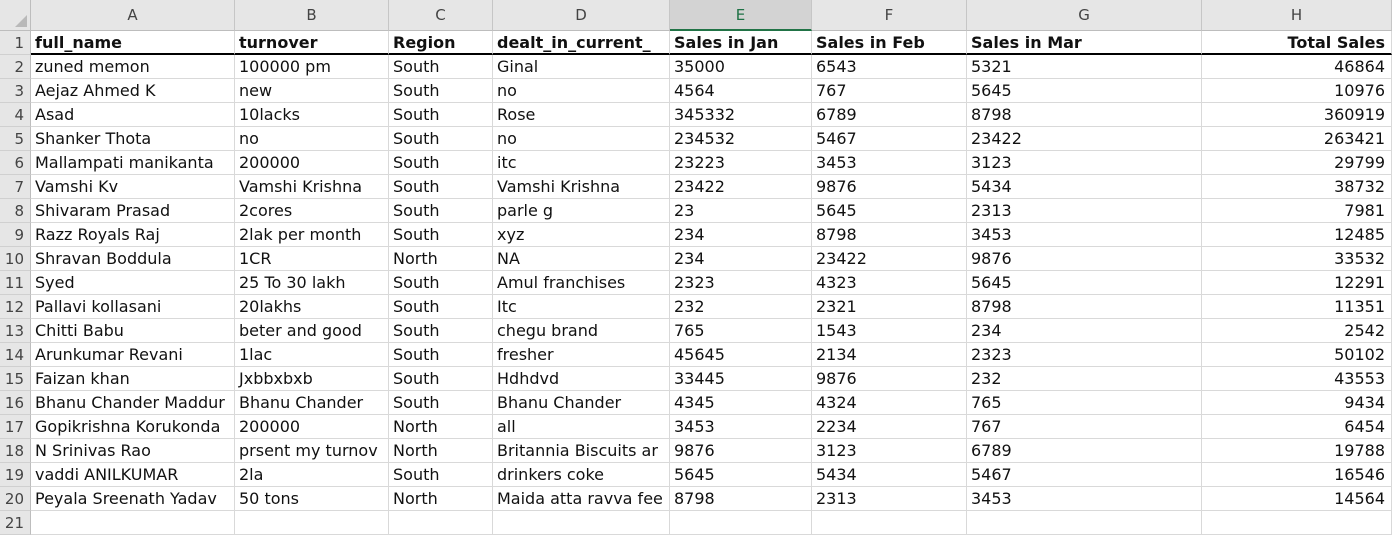 This screenshot has height=535, width=1392. What do you see at coordinates (741, 139) in the screenshot?
I see `cell: 234532` at bounding box center [741, 139].